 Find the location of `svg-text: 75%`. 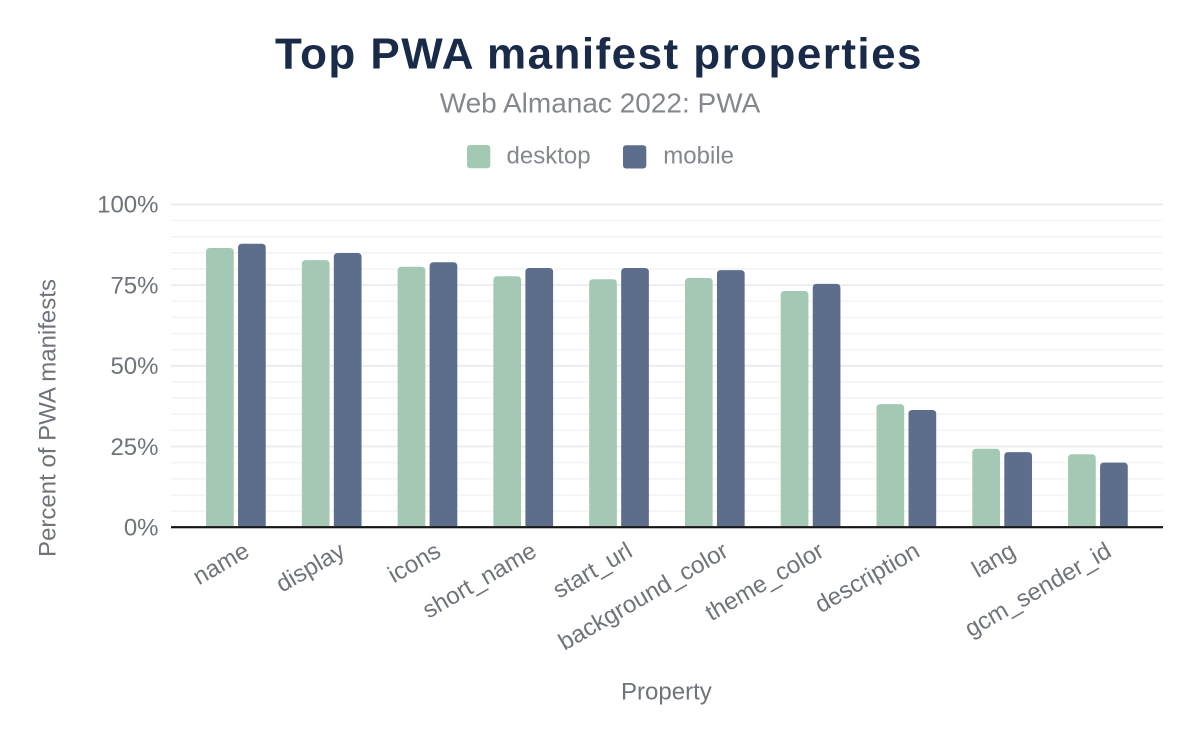

svg-text: 75% is located at coordinates (134, 285).